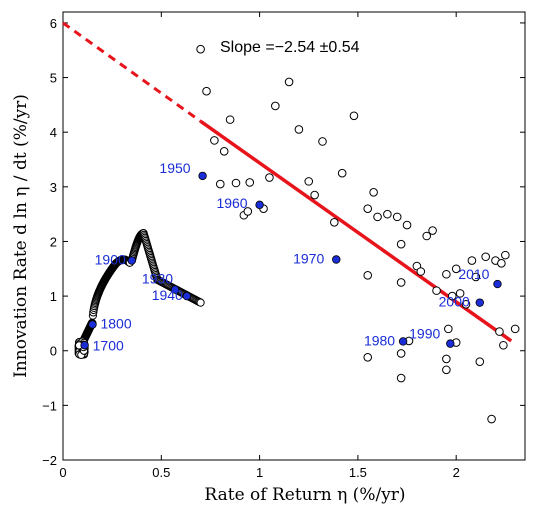 The height and width of the screenshot is (510, 533). Describe the element at coordinates (53, 78) in the screenshot. I see `y-tick-label: 5` at that location.